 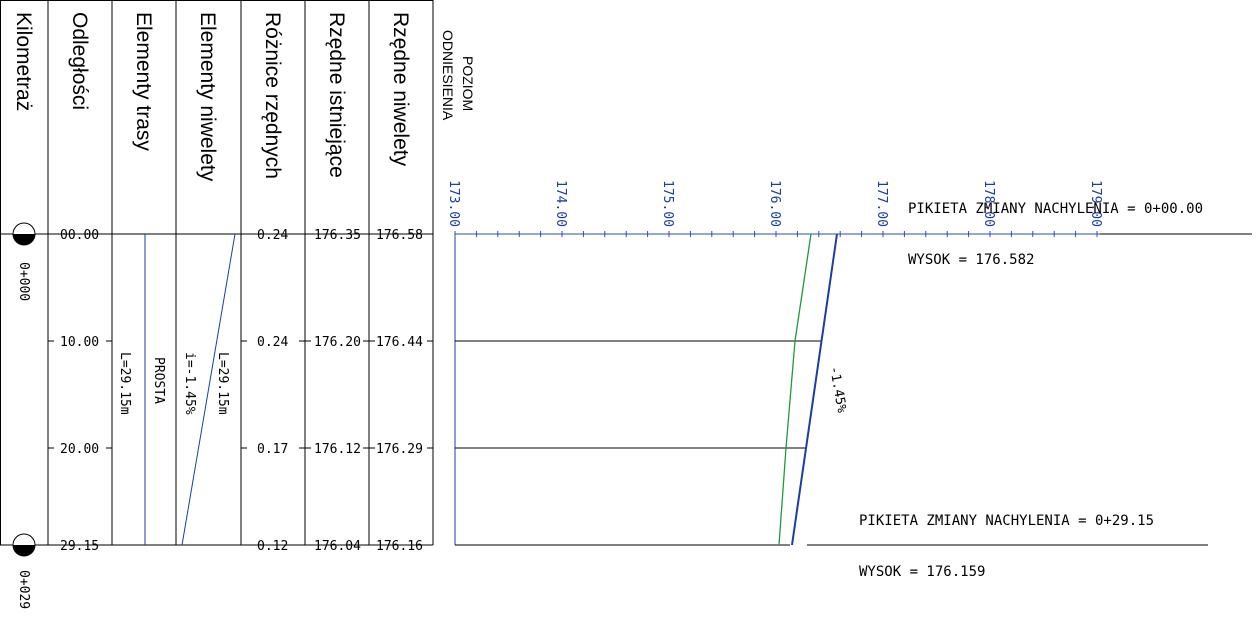 What do you see at coordinates (222, 383) in the screenshot?
I see `grade-length: L=29.15m` at bounding box center [222, 383].